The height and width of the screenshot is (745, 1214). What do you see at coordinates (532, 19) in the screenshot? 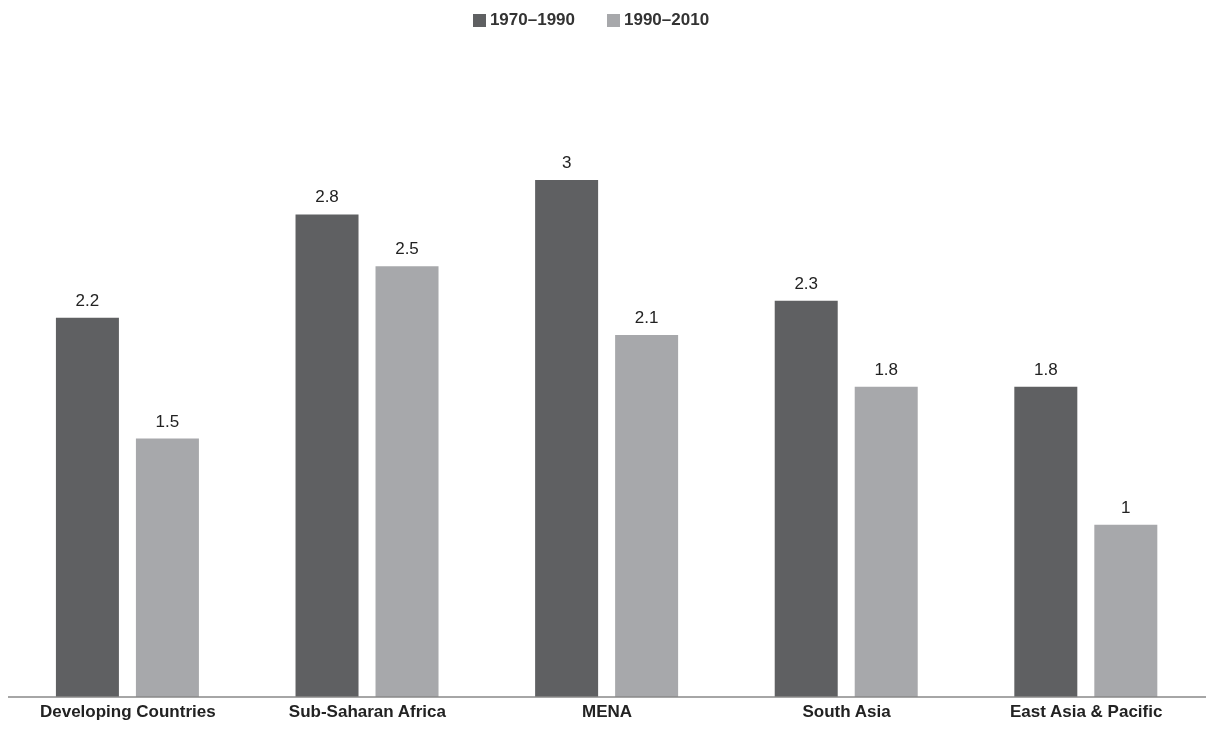
I see `legend-label: 1970–1990` at bounding box center [532, 19].